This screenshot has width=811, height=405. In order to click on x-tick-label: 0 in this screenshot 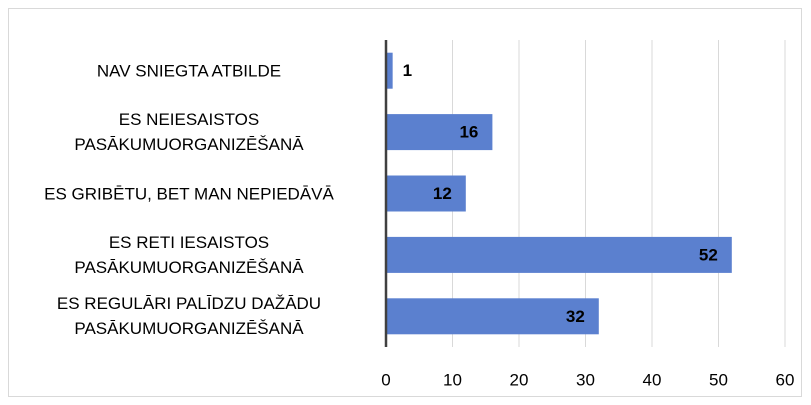, I will do `click(385, 379)`.